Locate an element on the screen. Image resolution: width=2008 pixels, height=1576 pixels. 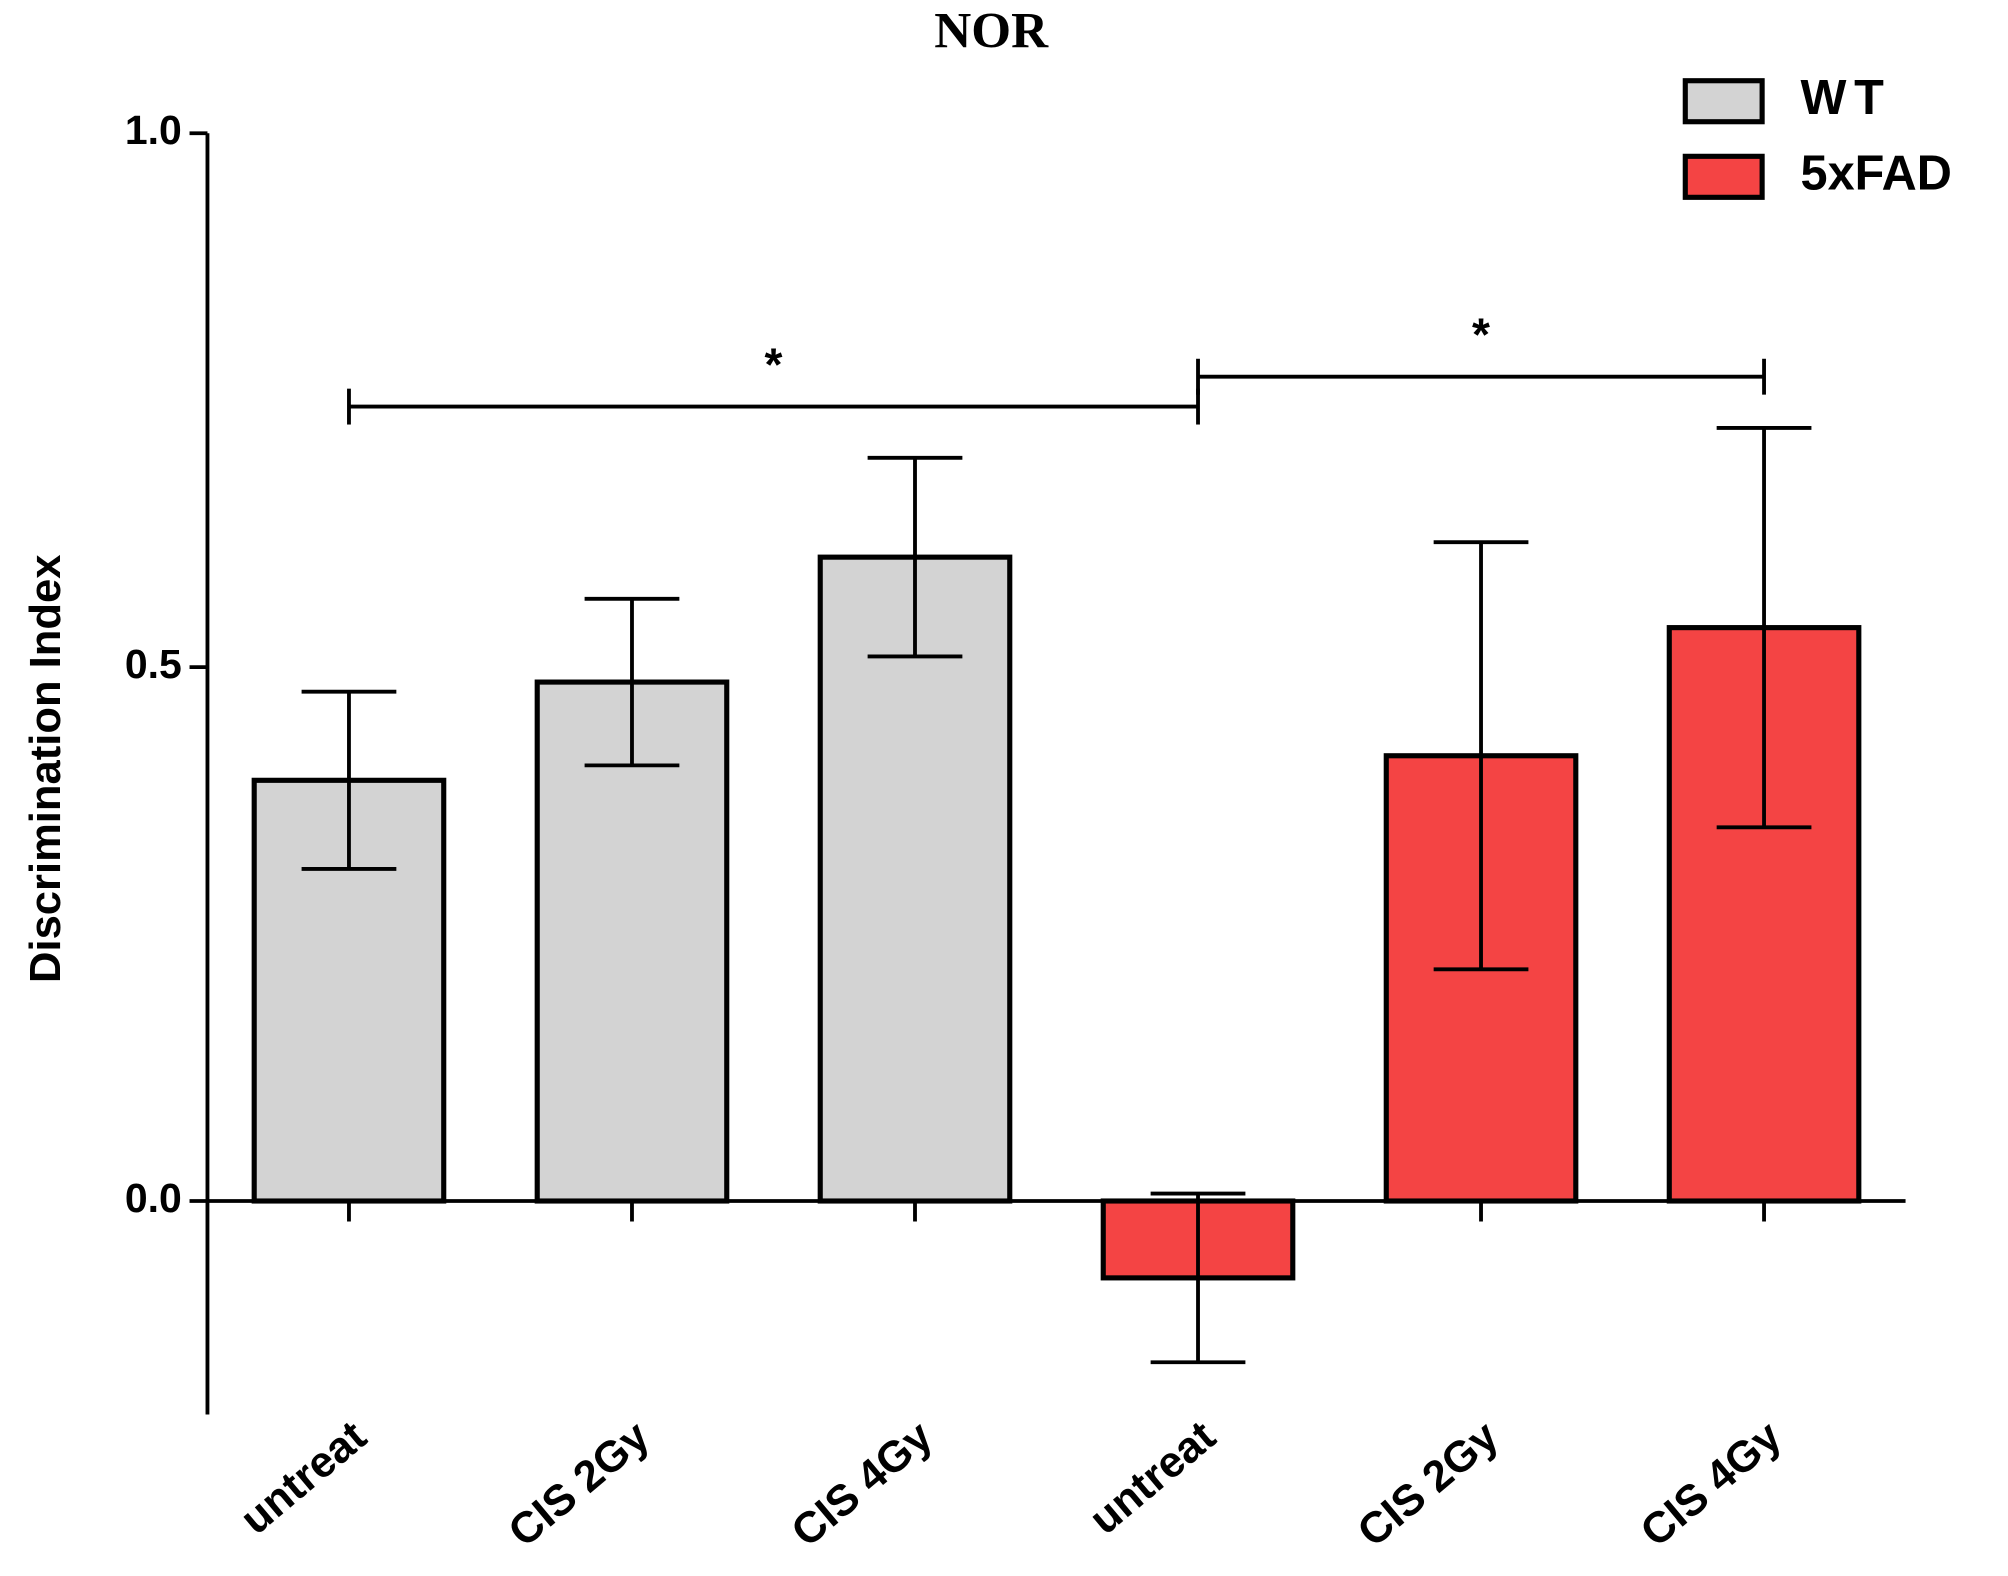
y-tick-label: 0.0 is located at coordinates (153, 1198).